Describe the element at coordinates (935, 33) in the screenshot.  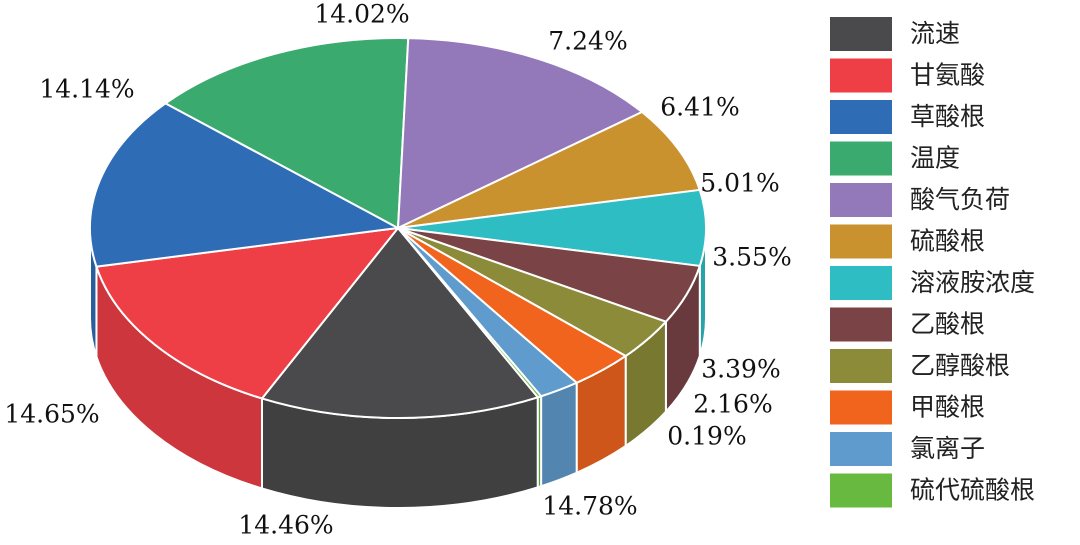
I see `legend-label-1: 流速` at that location.